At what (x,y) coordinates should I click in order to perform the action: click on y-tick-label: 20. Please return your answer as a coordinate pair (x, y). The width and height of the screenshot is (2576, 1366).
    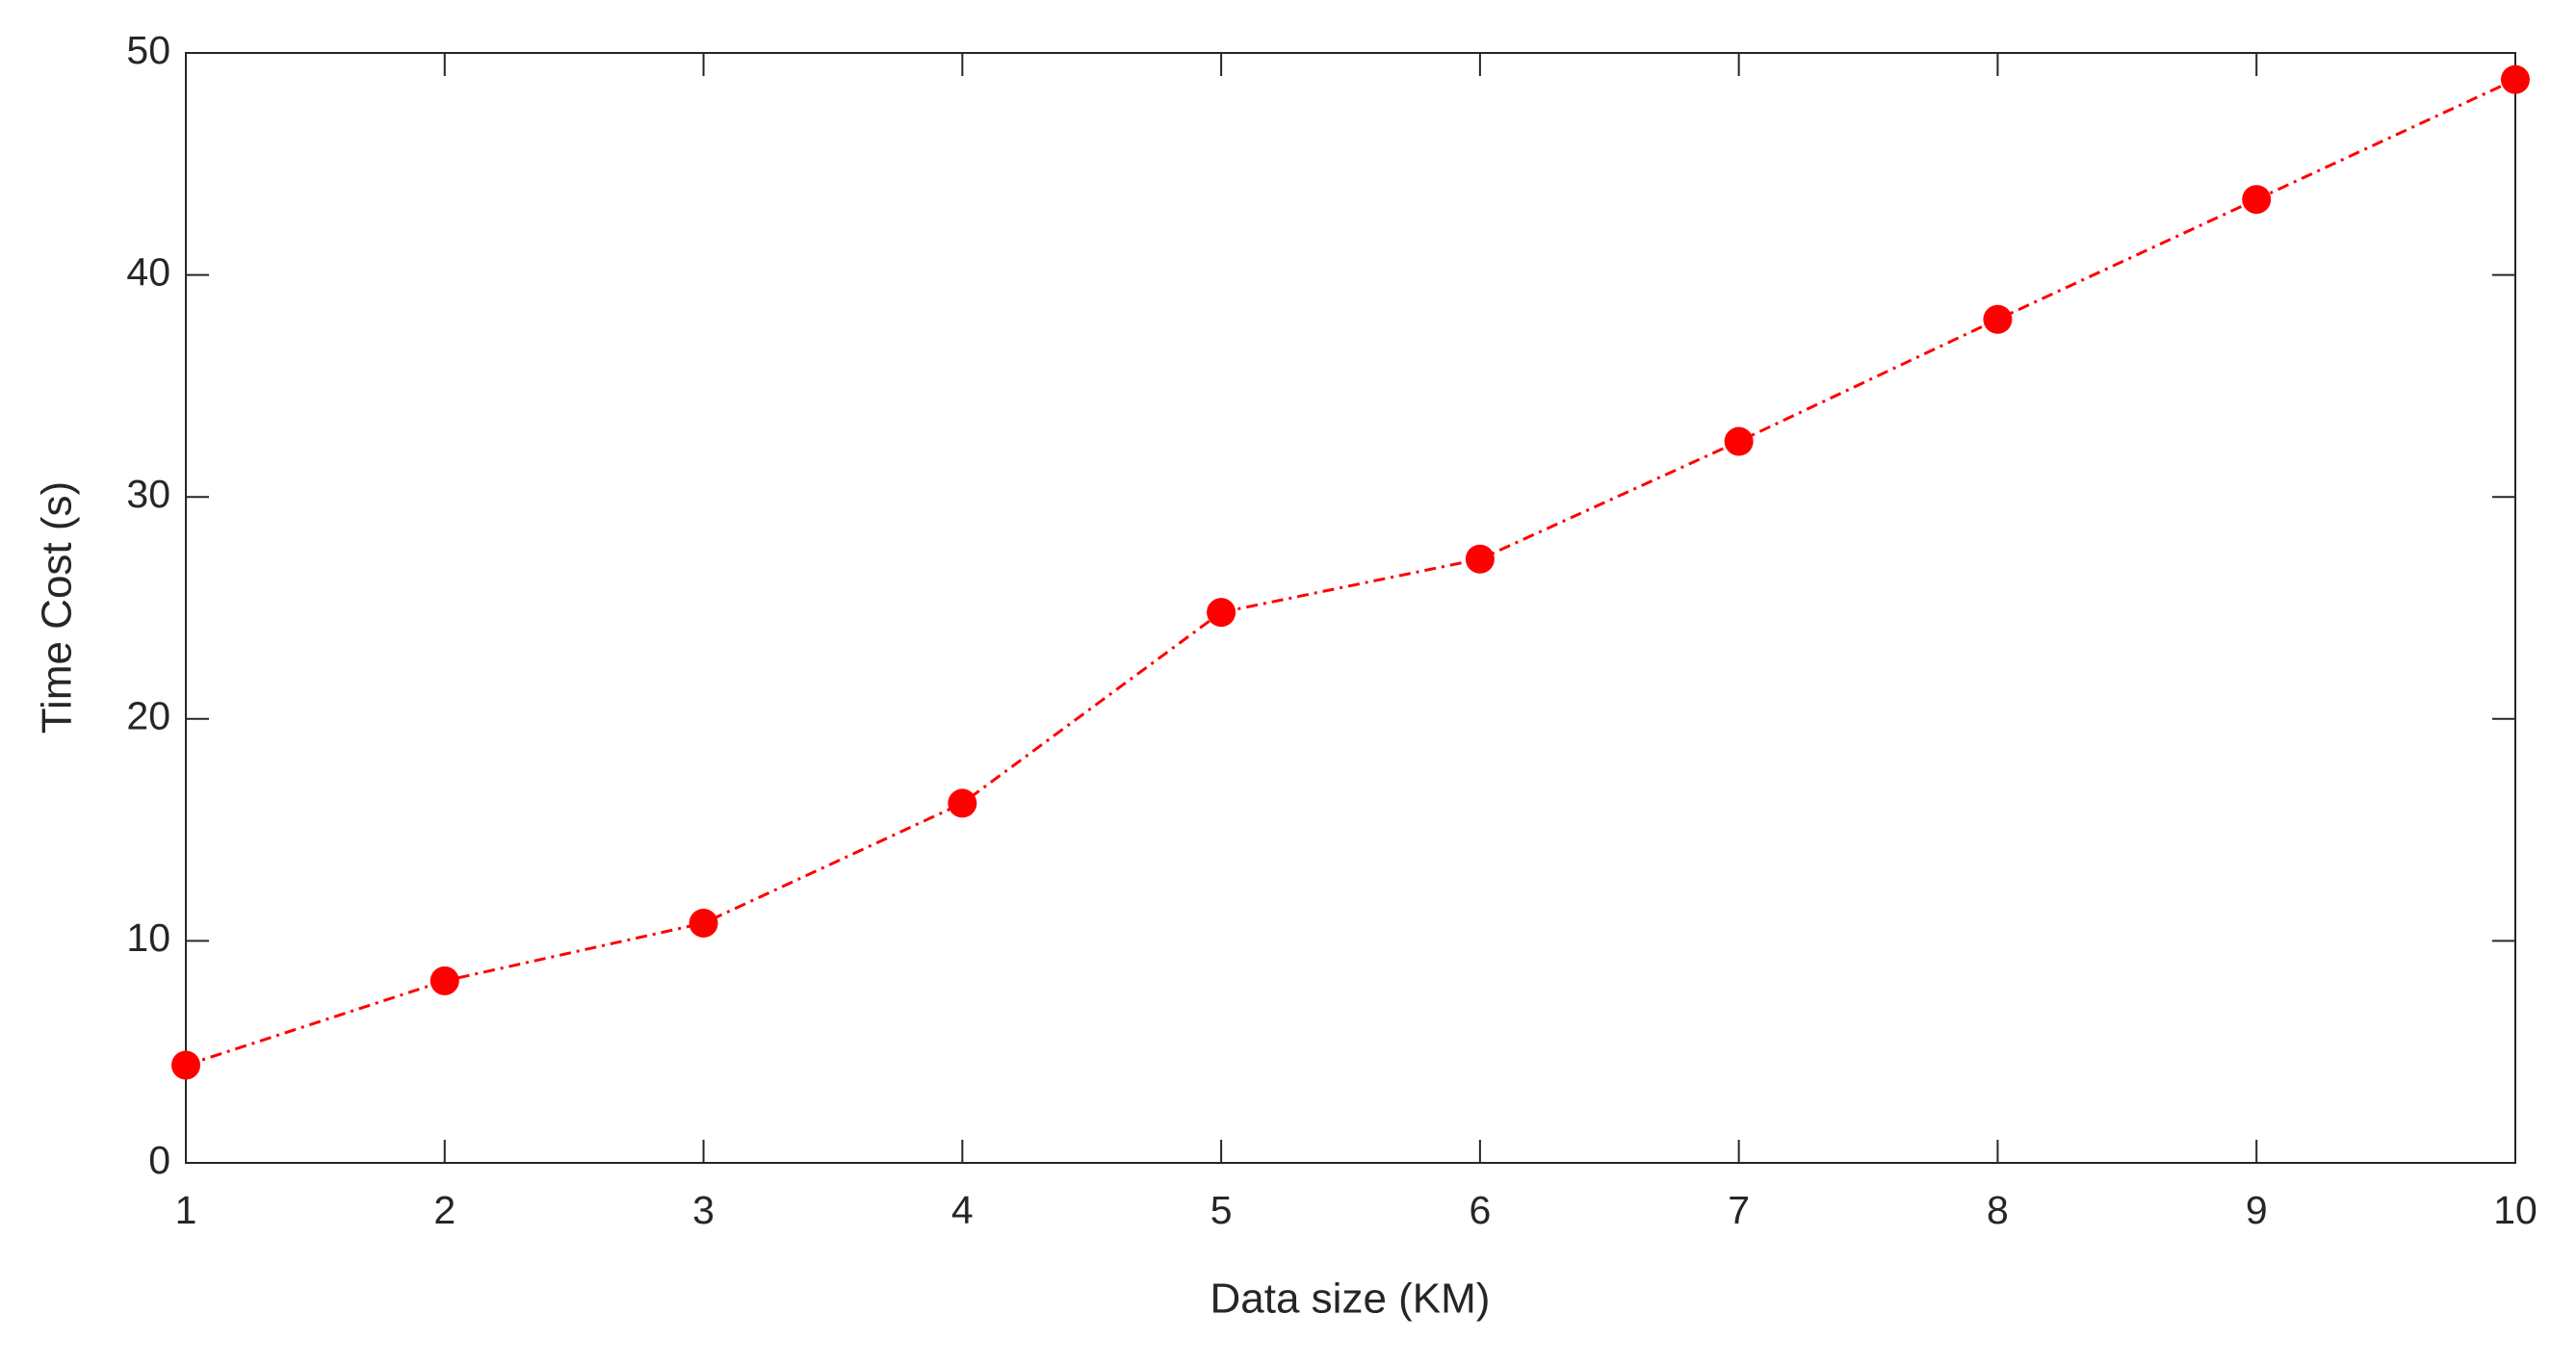
    Looking at the image, I should click on (148, 716).